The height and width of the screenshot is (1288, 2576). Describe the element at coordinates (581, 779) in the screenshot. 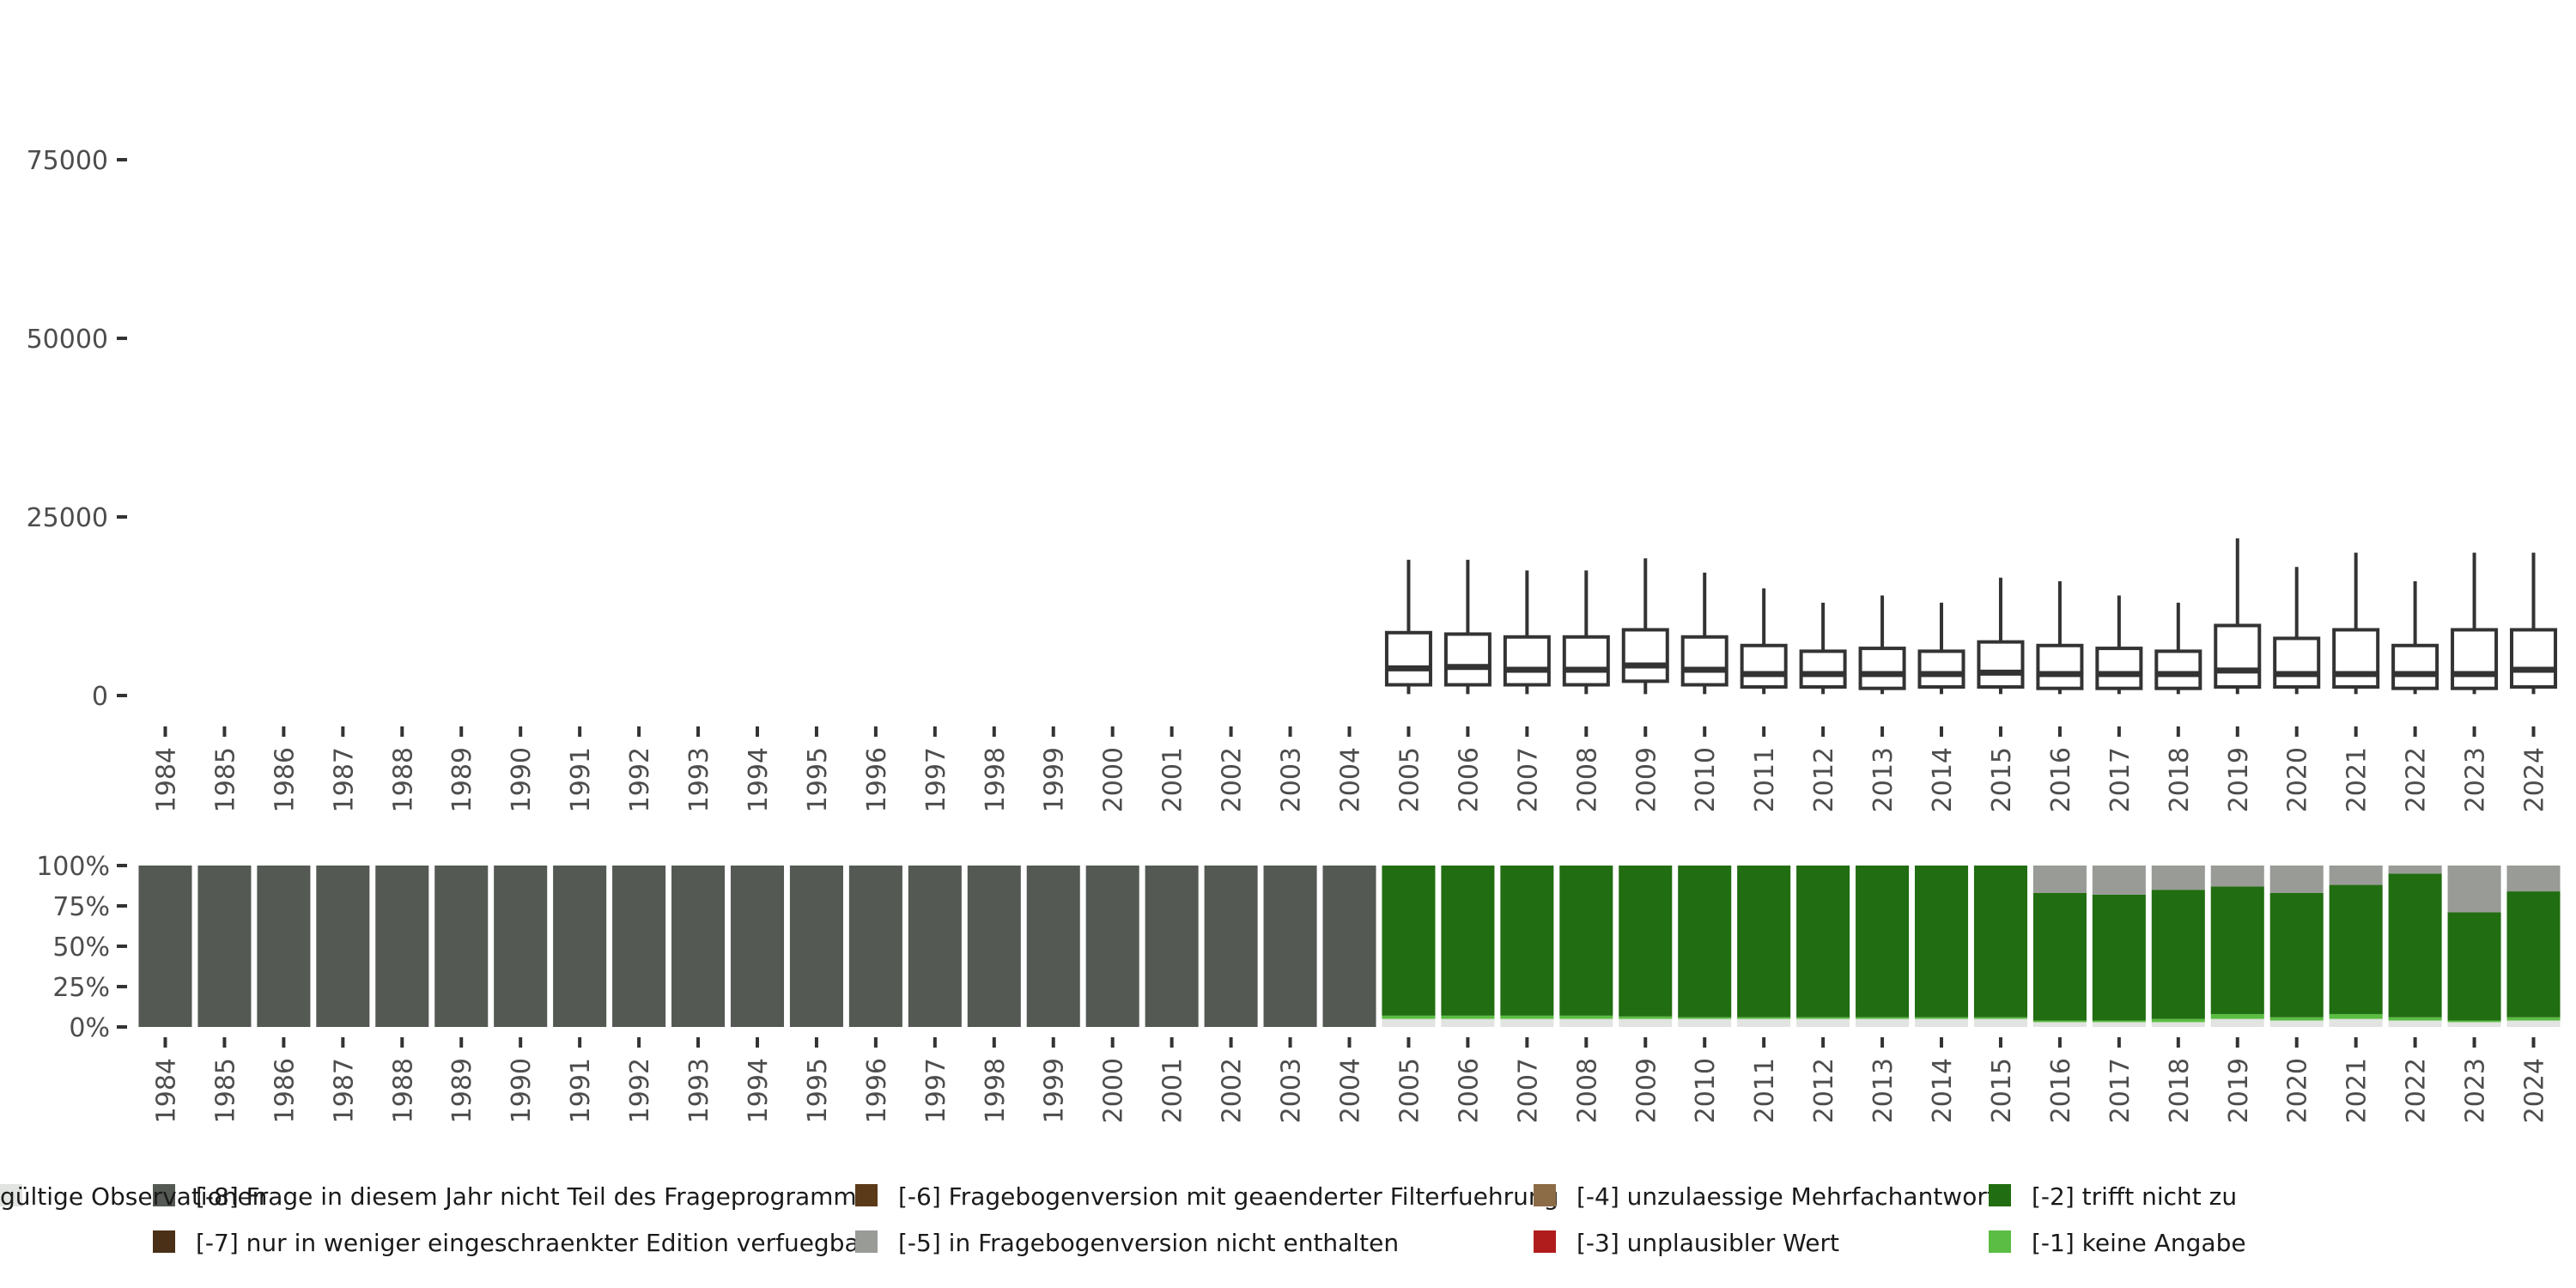

I see `x-tick-label-box: 1991` at that location.